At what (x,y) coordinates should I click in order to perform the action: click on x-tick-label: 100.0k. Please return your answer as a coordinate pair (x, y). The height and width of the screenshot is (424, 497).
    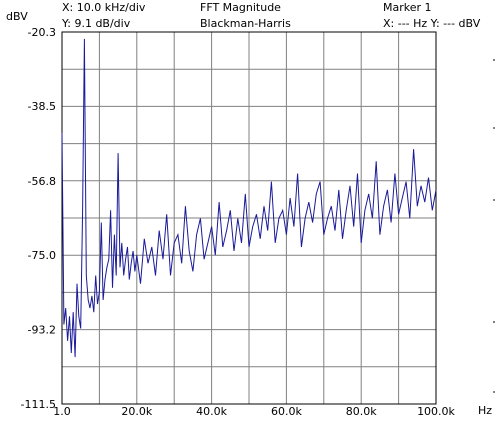
    Looking at the image, I should click on (436, 411).